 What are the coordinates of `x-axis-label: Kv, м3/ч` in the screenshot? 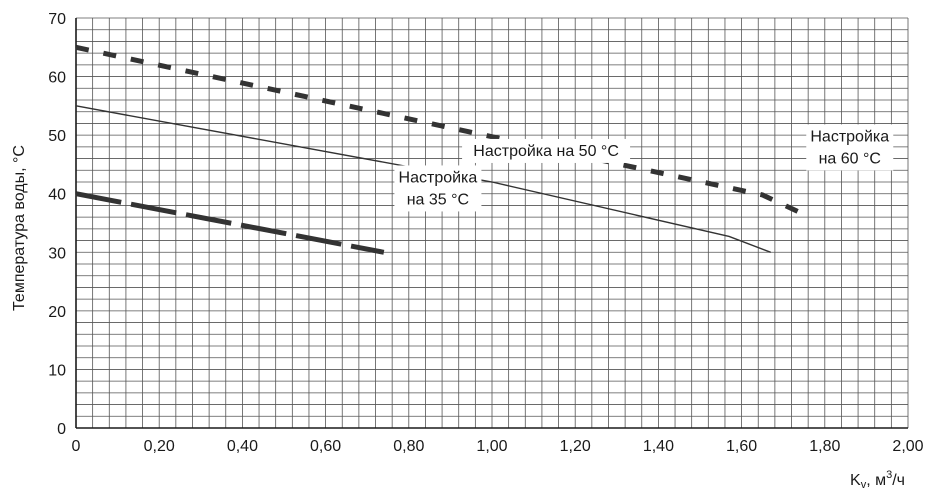 It's located at (877, 479).